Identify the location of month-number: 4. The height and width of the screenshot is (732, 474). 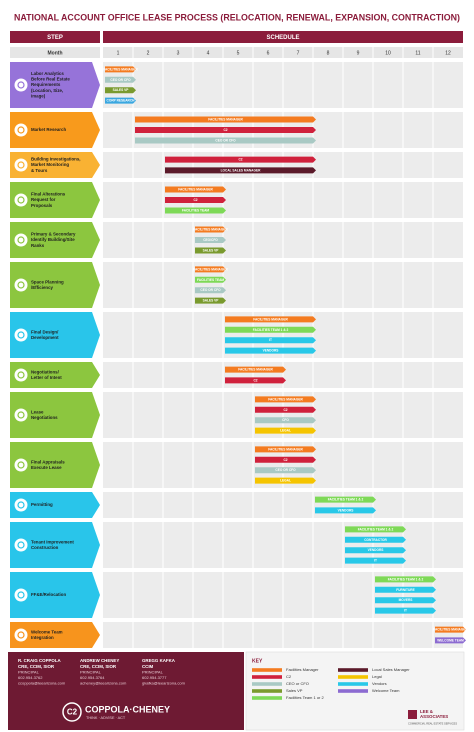
(208, 53).